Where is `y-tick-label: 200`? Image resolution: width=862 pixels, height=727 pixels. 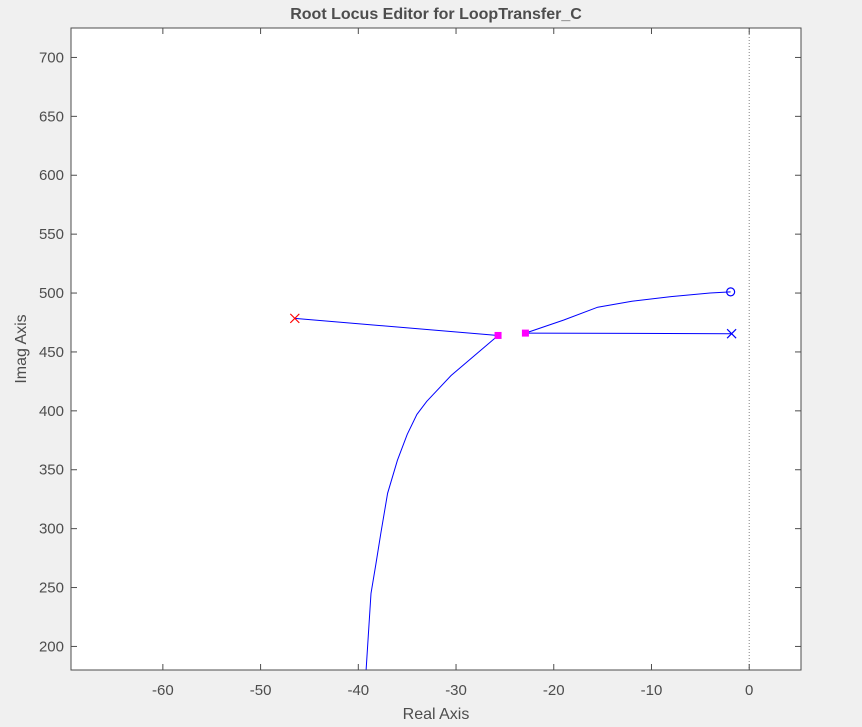 y-tick-label: 200 is located at coordinates (51, 646).